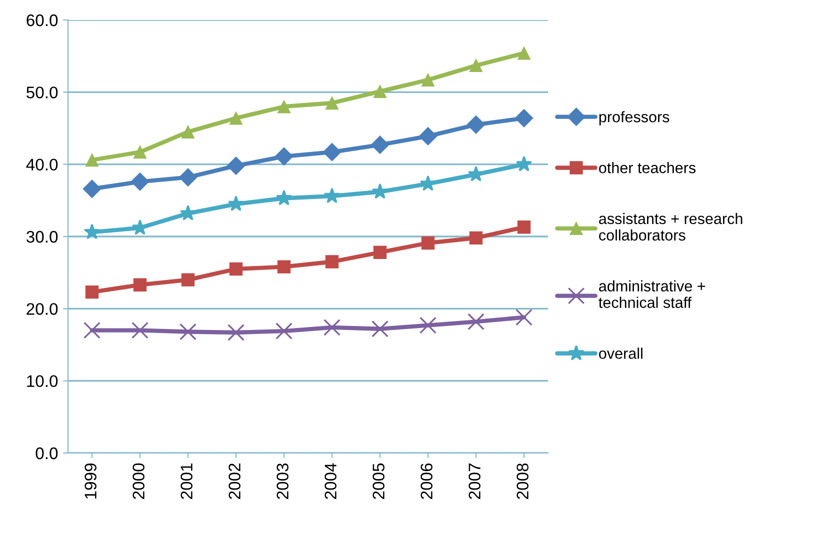  I want to click on legend-label: administrative + technical staff, so click(652, 294).